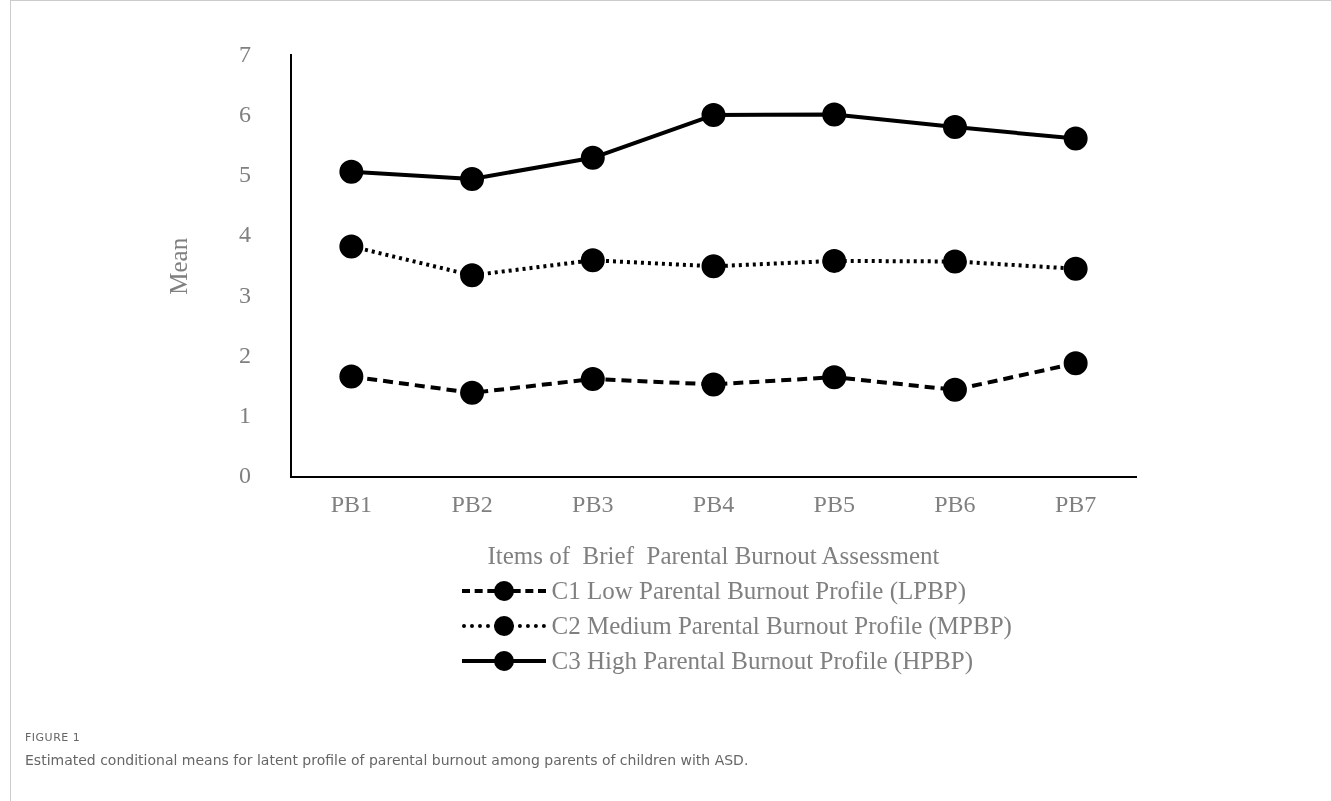 The height and width of the screenshot is (801, 1331). Describe the element at coordinates (245, 354) in the screenshot. I see `y-tick-label: 2` at that location.